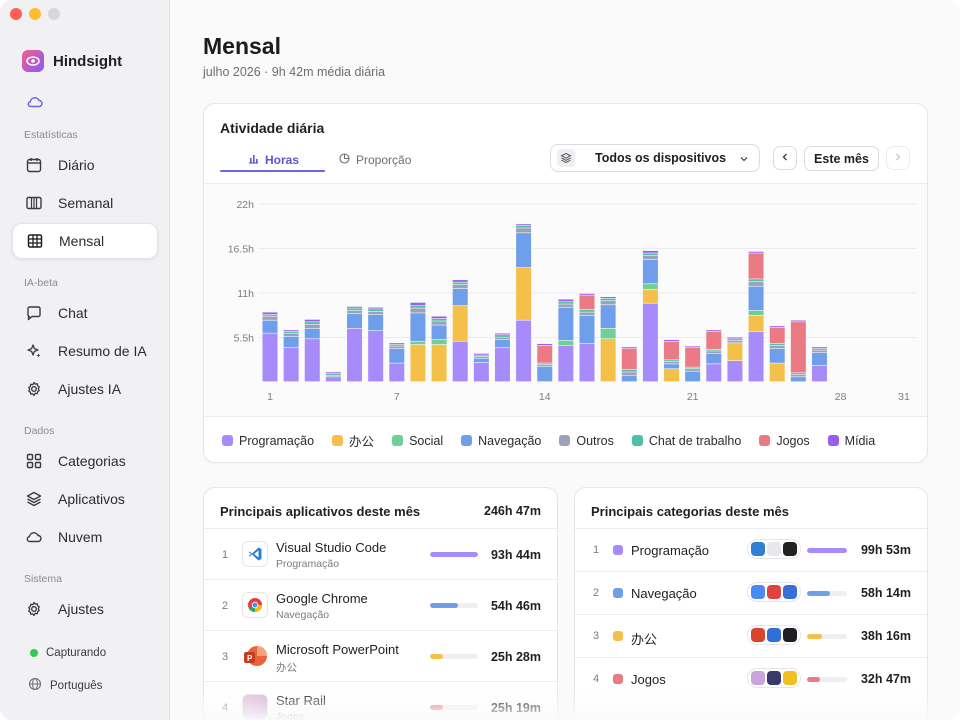  I want to click on minimize-window-button, so click(35, 14).